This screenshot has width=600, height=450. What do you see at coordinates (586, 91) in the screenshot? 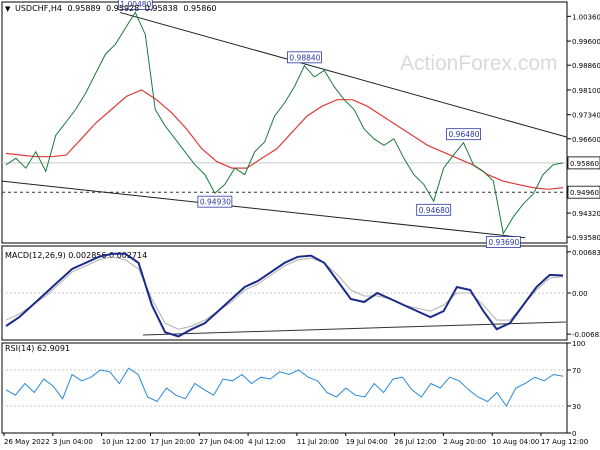
I see `price-tick-label: 0.98100` at bounding box center [586, 91].